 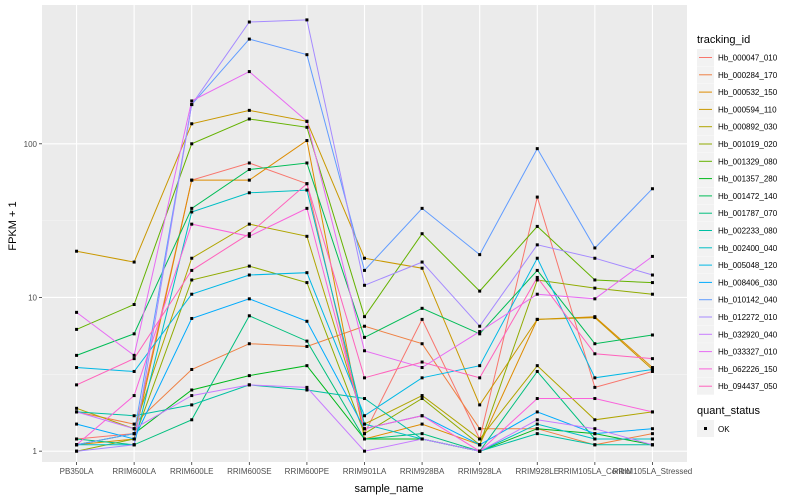 What do you see at coordinates (307, 471) in the screenshot?
I see `x-tick-label: RRIM600PE` at bounding box center [307, 471].